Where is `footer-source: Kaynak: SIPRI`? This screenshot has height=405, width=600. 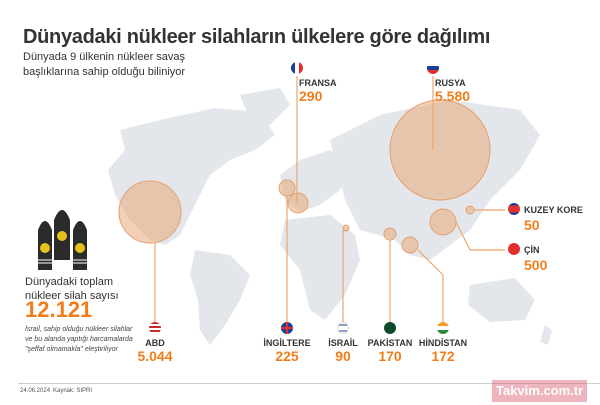
footer-source: Kaynak: SIPRI is located at coordinates (73, 391).